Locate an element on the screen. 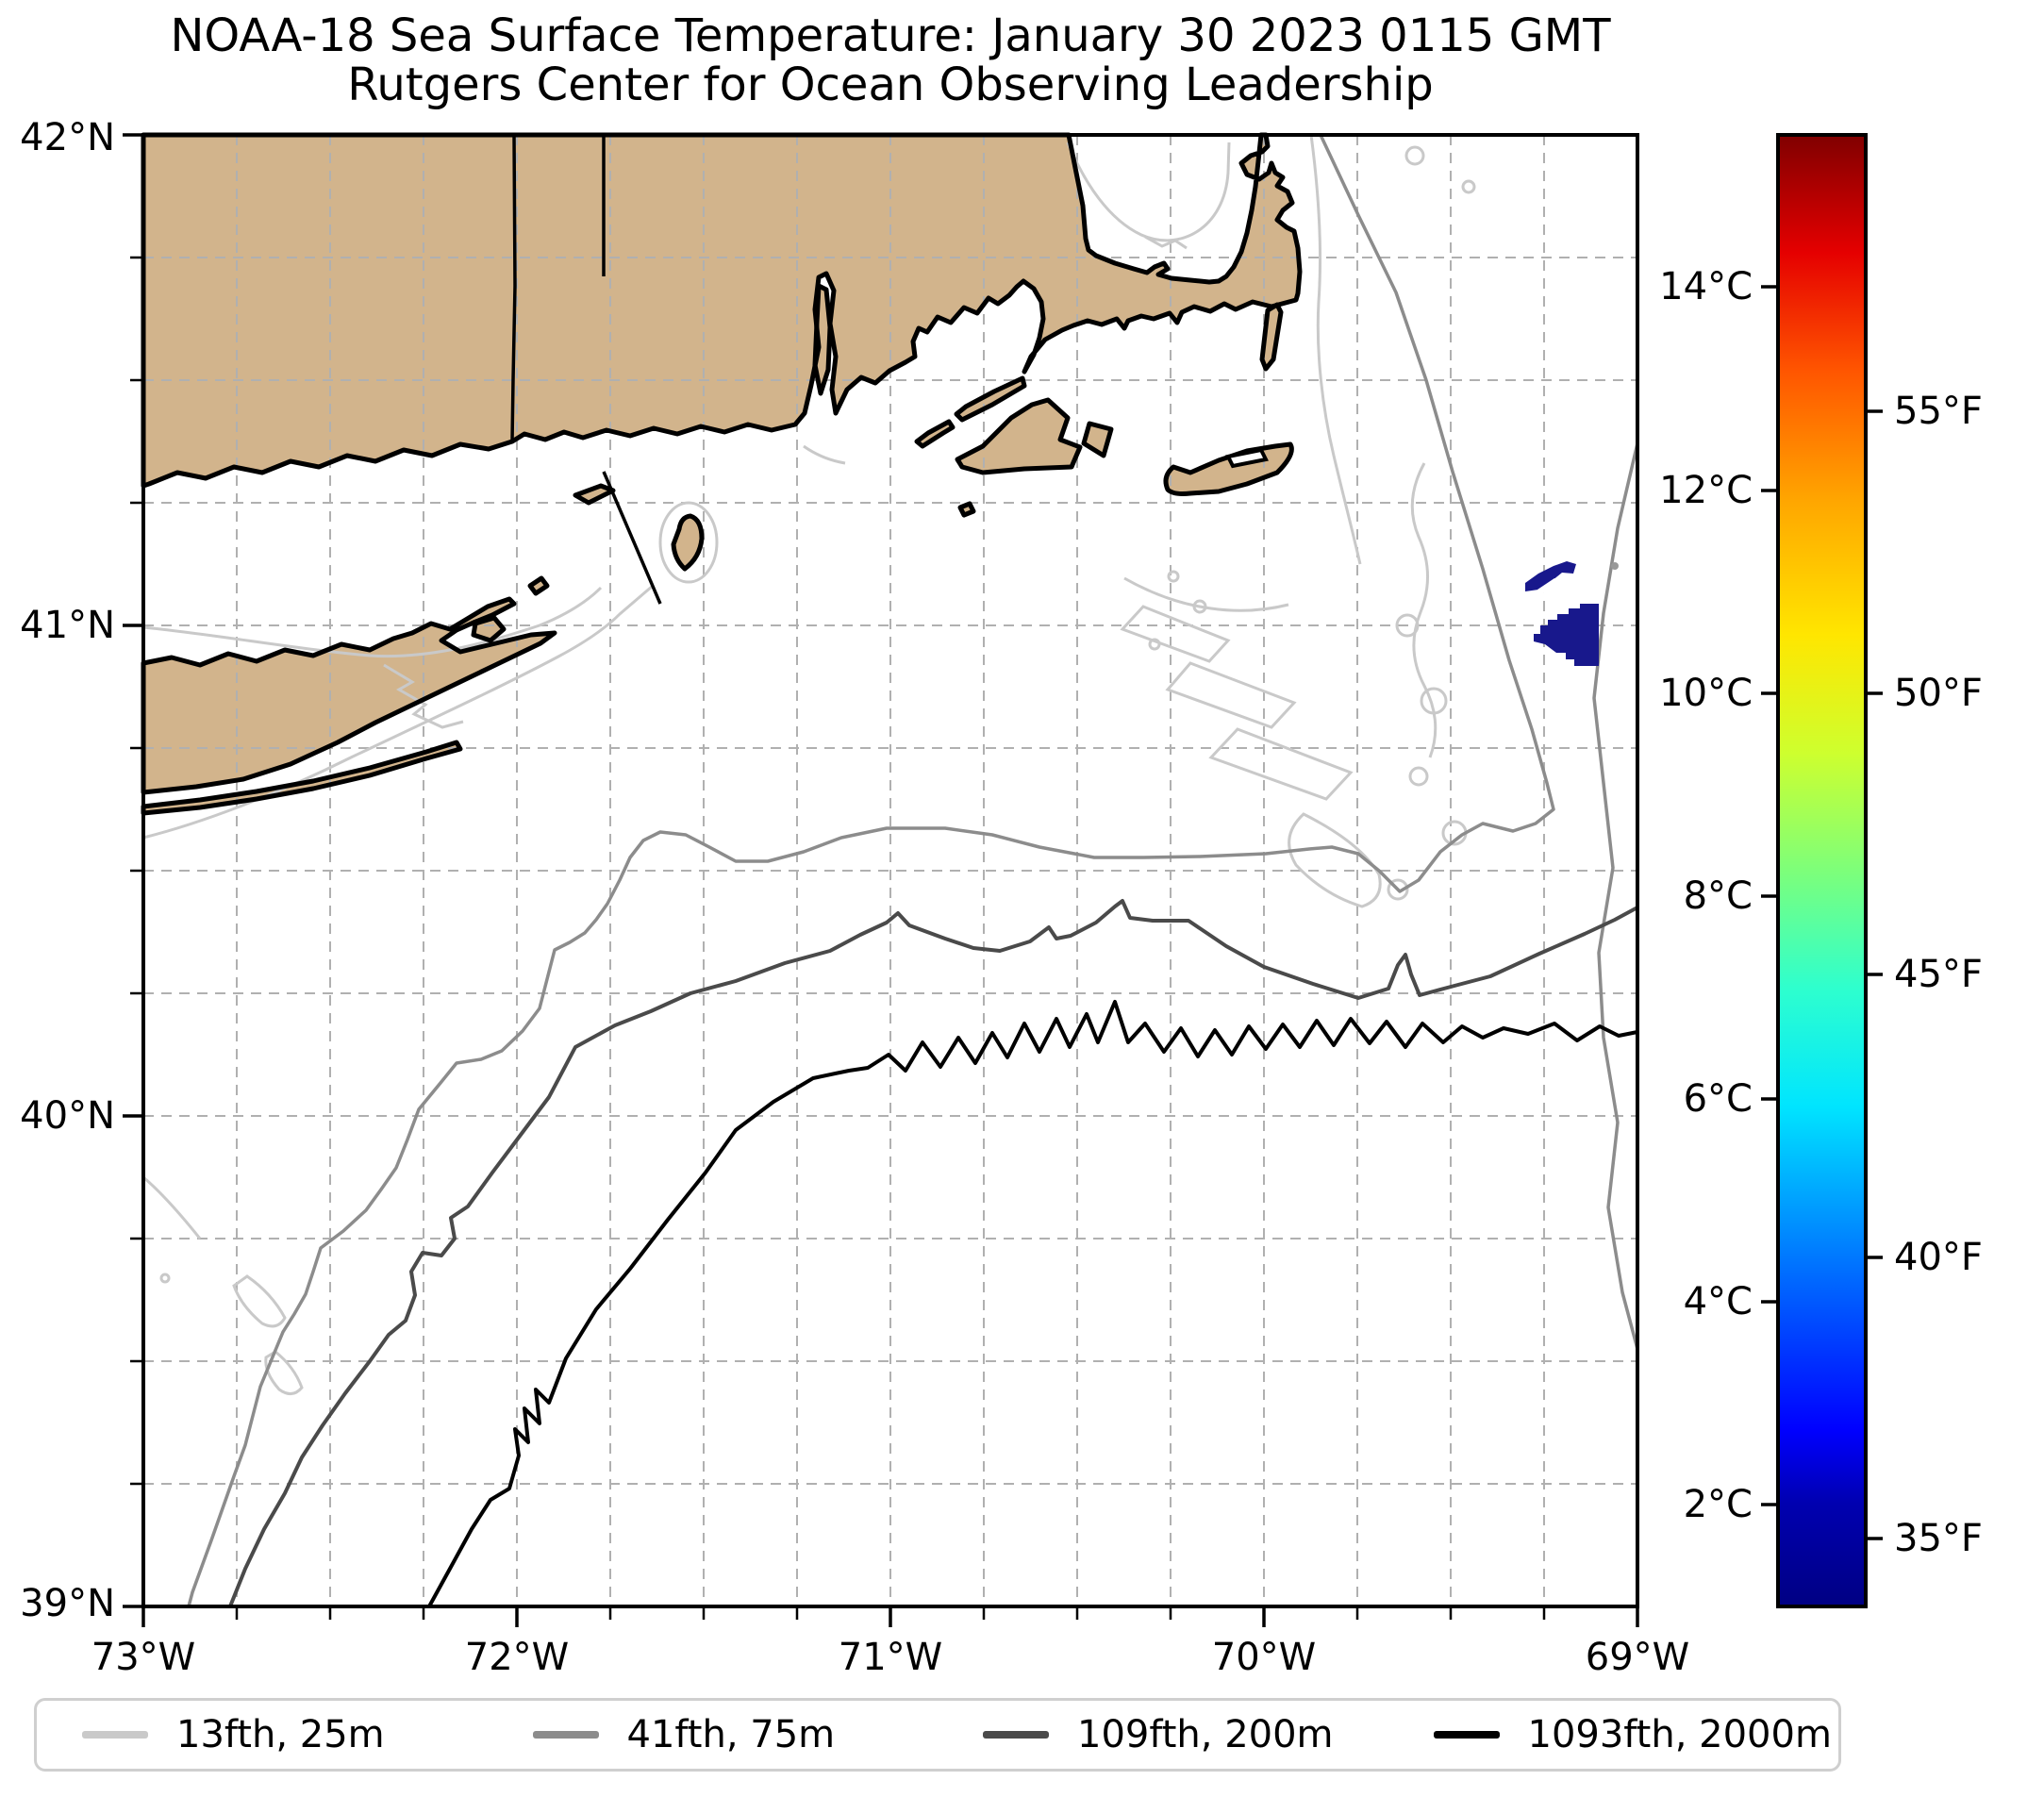  legend-label-200m: 109fth, 200m is located at coordinates (1205, 1734).